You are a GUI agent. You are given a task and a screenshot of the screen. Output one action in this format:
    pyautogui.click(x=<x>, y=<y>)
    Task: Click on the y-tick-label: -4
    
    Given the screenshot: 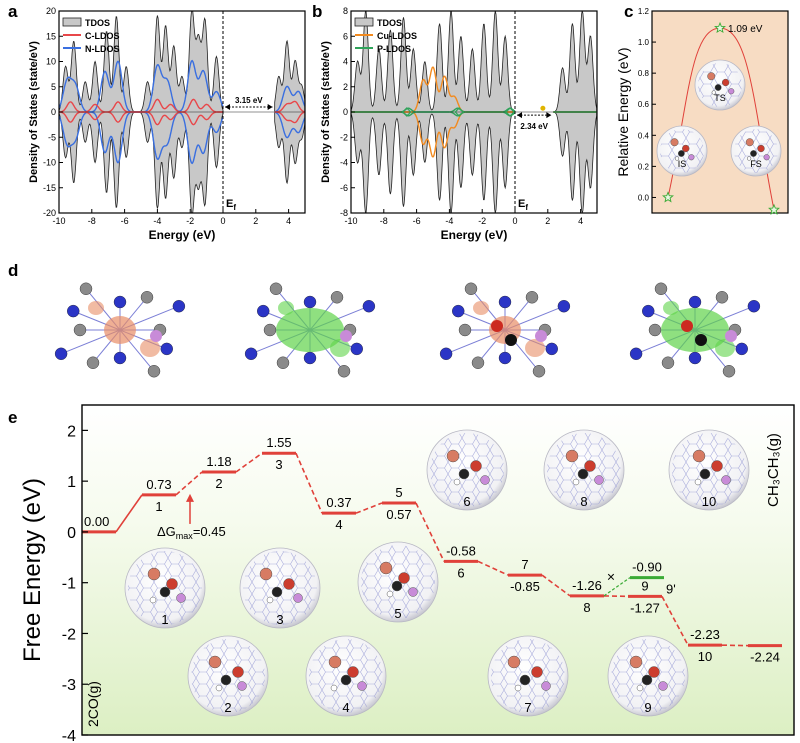 What is the action you would take?
    pyautogui.click(x=69, y=735)
    